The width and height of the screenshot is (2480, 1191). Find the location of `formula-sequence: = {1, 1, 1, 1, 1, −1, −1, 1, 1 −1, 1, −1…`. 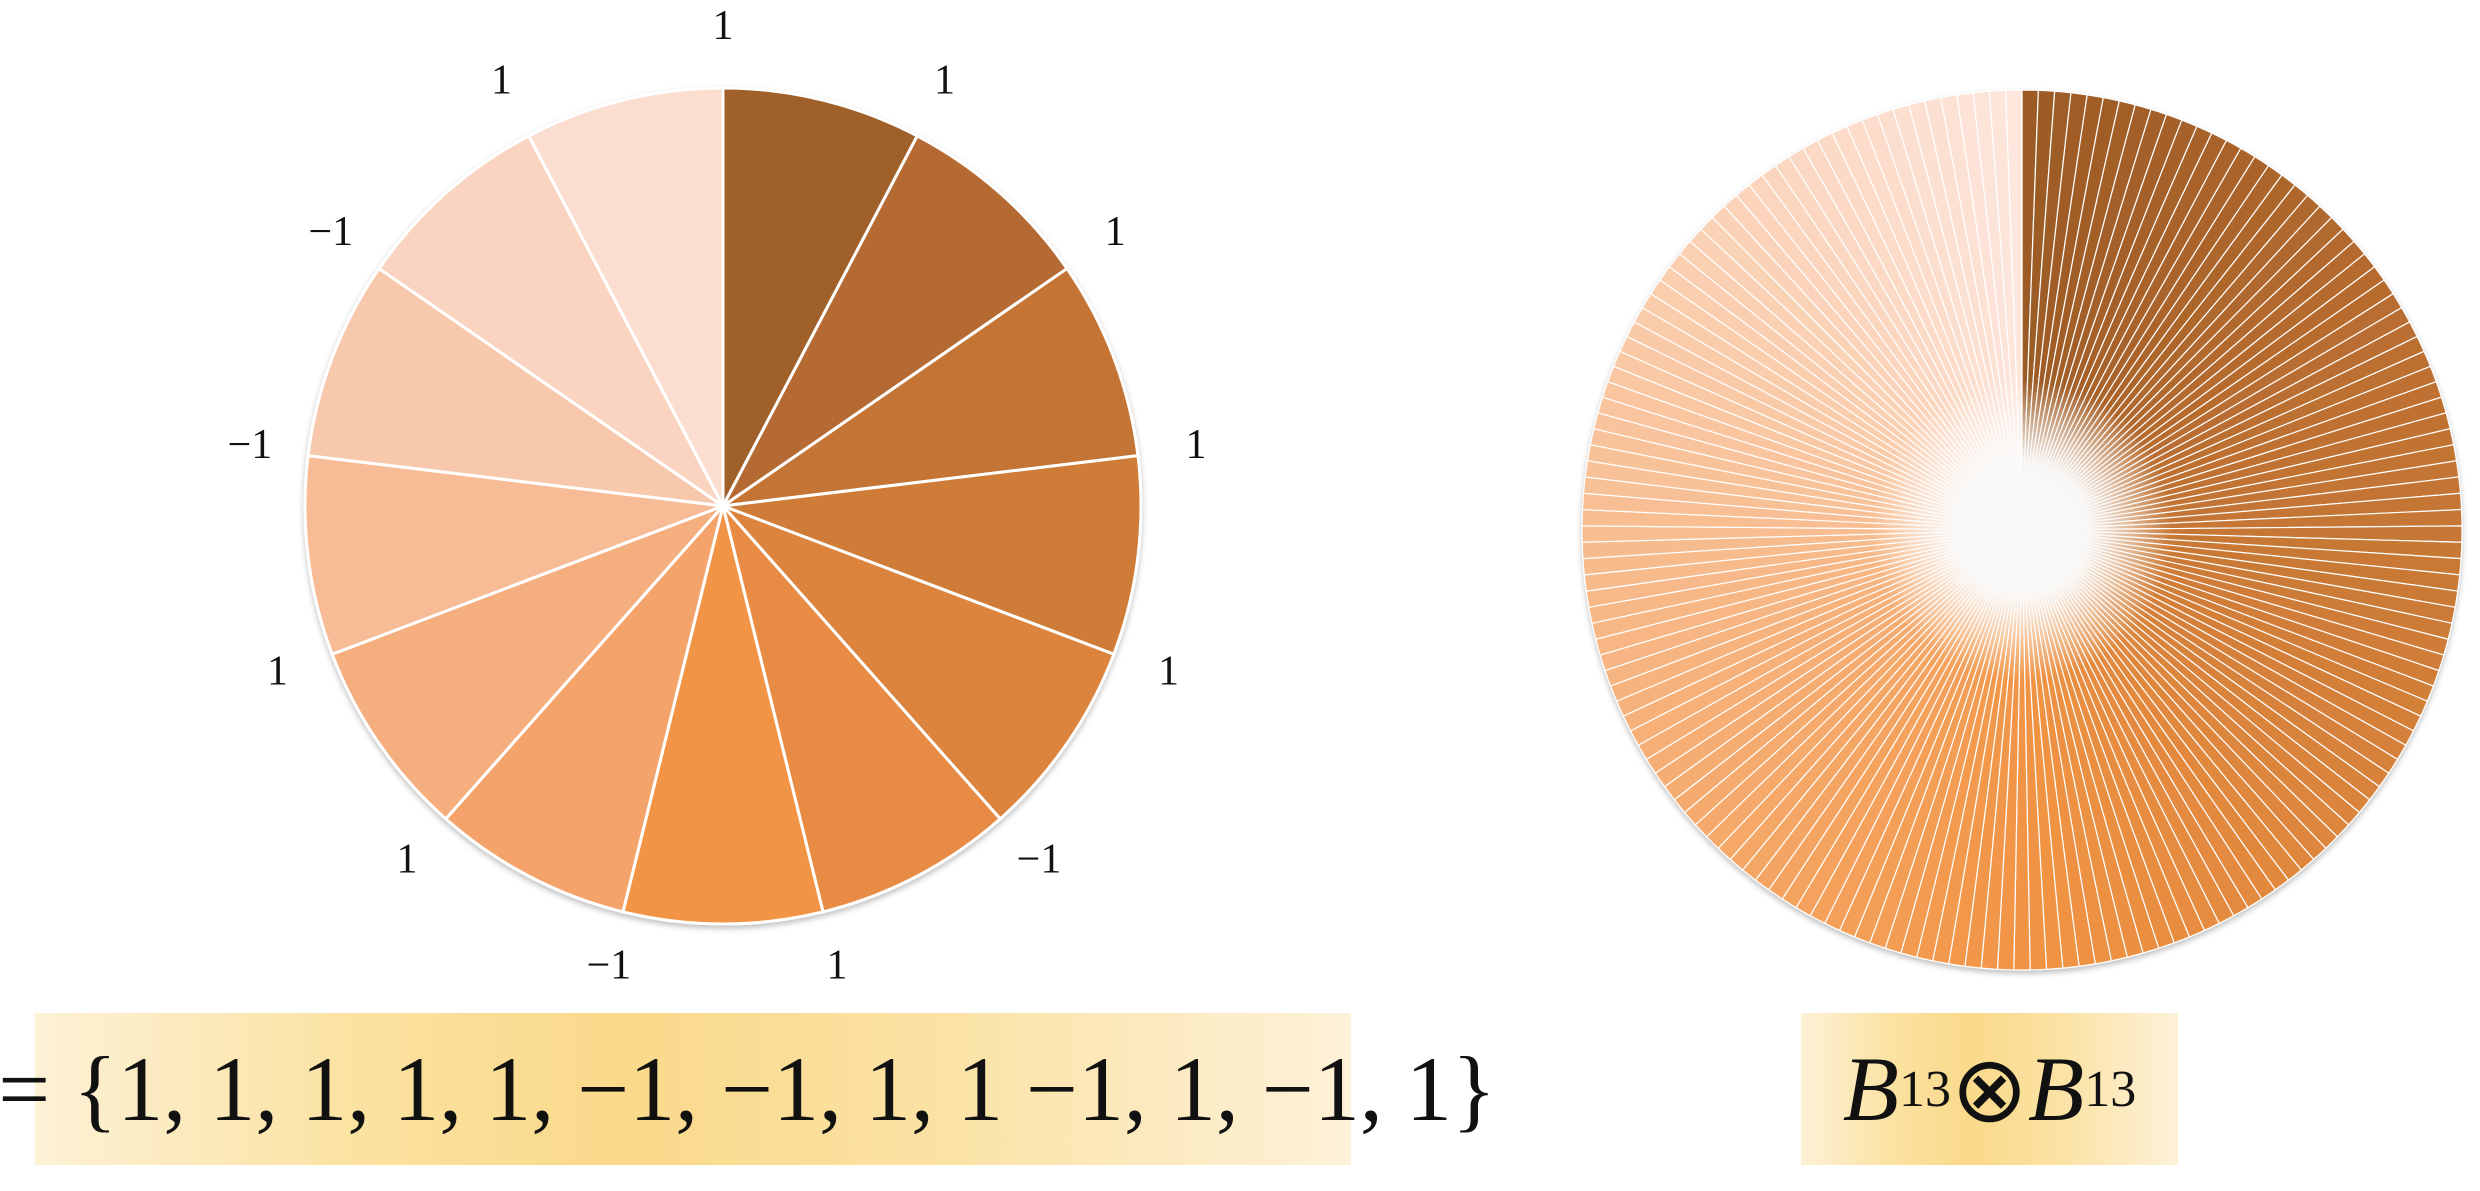

formula-sequence: = {1, 1, 1, 1, 1, −1, −1, 1, 1 −1, 1, −1… is located at coordinates (748, 1089).